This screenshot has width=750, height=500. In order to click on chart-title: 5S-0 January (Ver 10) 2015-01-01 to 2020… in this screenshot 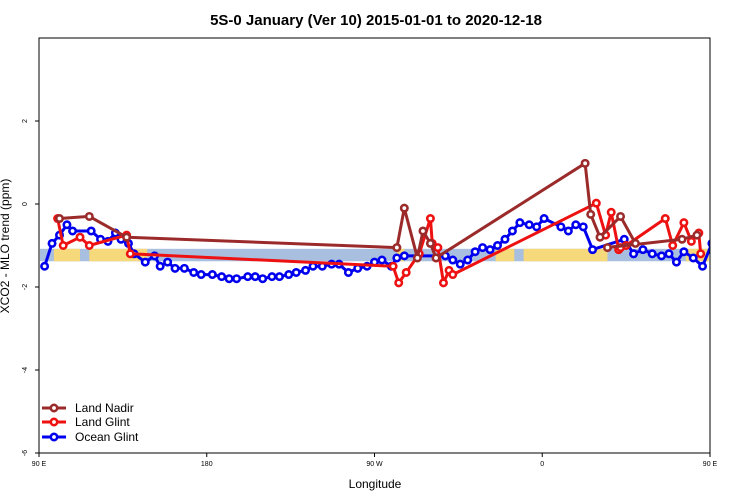, I will do `click(376, 20)`.